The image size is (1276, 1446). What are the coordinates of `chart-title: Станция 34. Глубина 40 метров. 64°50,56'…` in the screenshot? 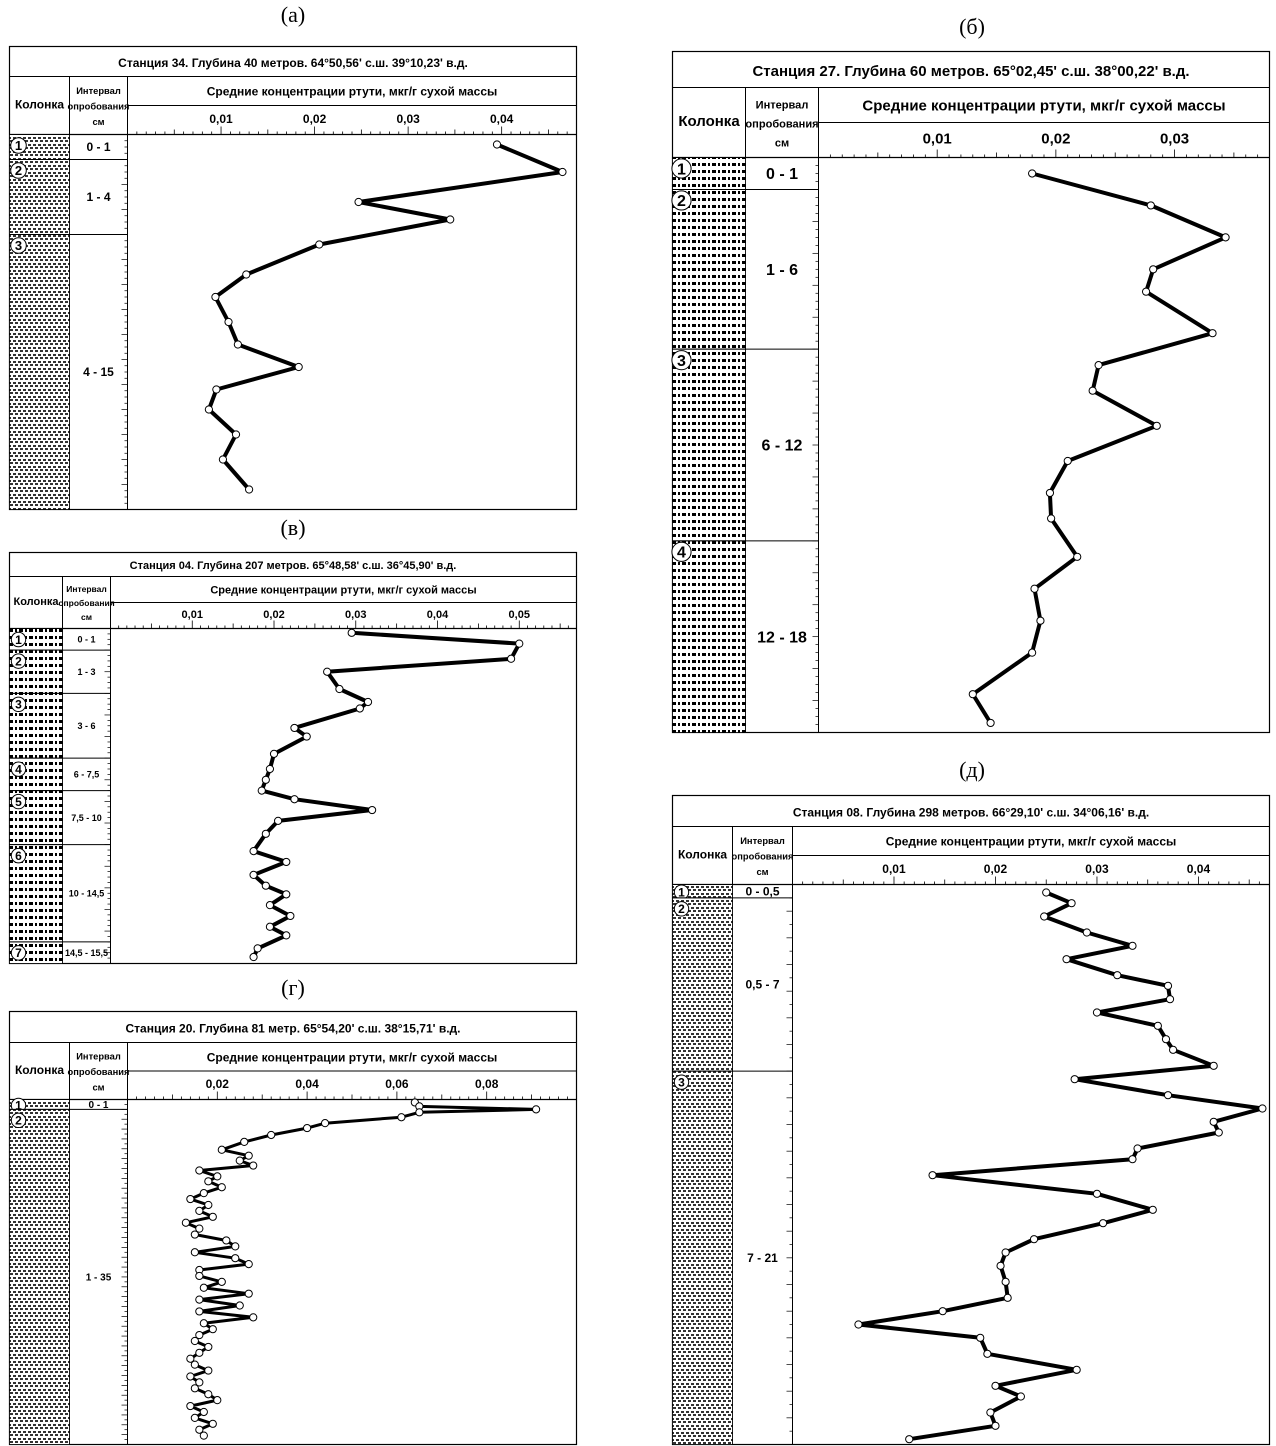 It's located at (293, 63).